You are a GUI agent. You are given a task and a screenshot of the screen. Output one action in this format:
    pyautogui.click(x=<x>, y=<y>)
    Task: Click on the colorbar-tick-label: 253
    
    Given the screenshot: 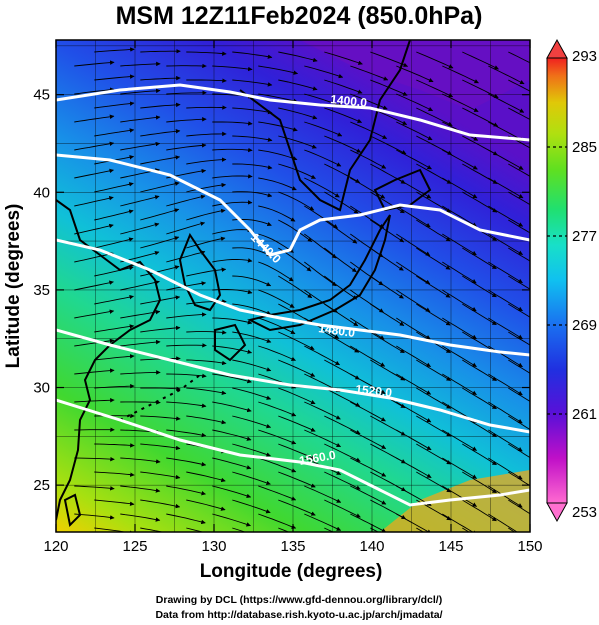 What is the action you would take?
    pyautogui.click(x=584, y=512)
    